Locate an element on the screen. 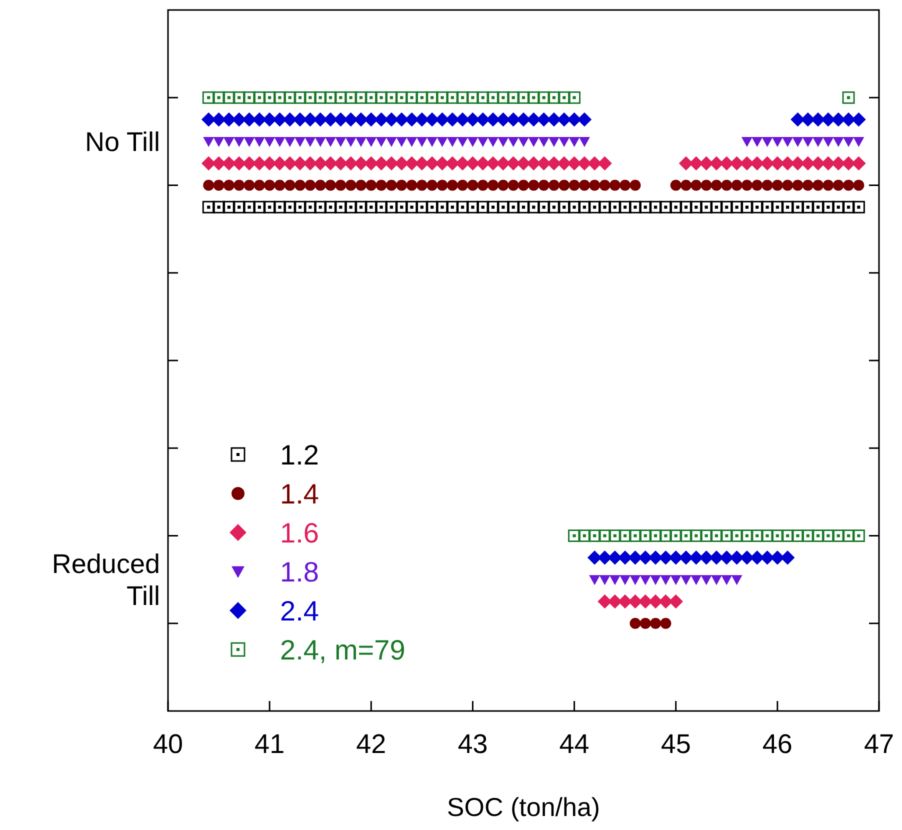  legend-label: 2.4 is located at coordinates (299, 610).